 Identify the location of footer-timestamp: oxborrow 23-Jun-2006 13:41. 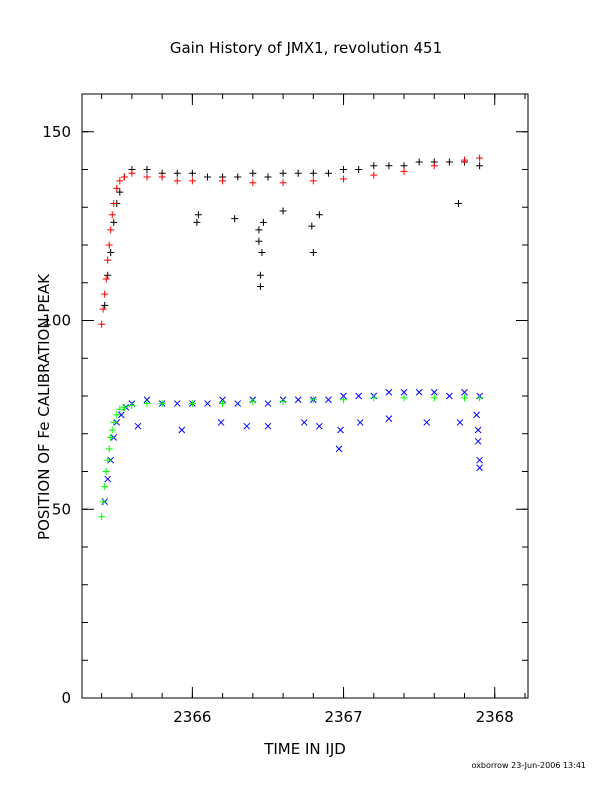
(529, 765).